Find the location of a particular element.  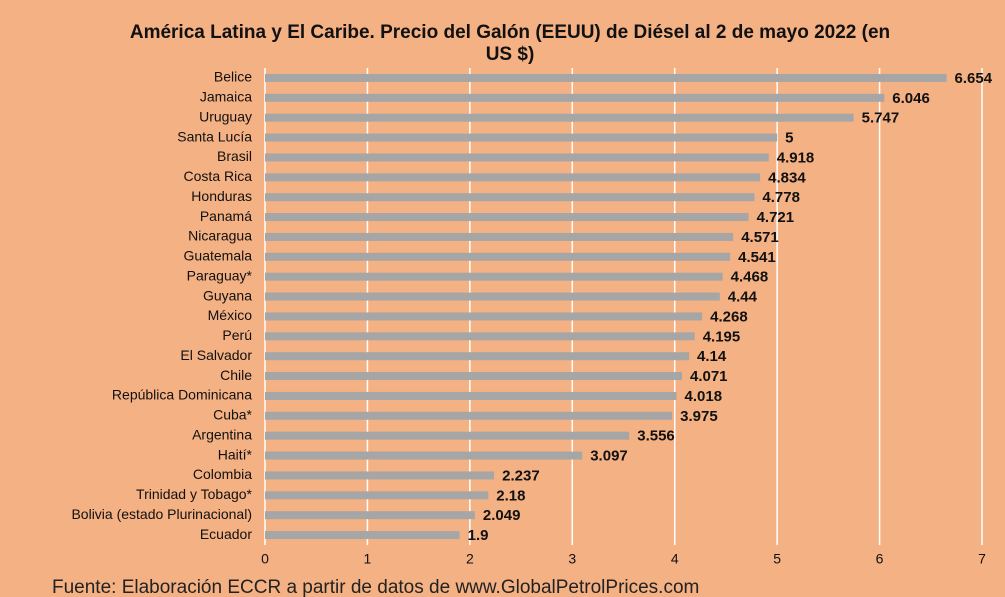

x-tick-label: 1 is located at coordinates (368, 559).